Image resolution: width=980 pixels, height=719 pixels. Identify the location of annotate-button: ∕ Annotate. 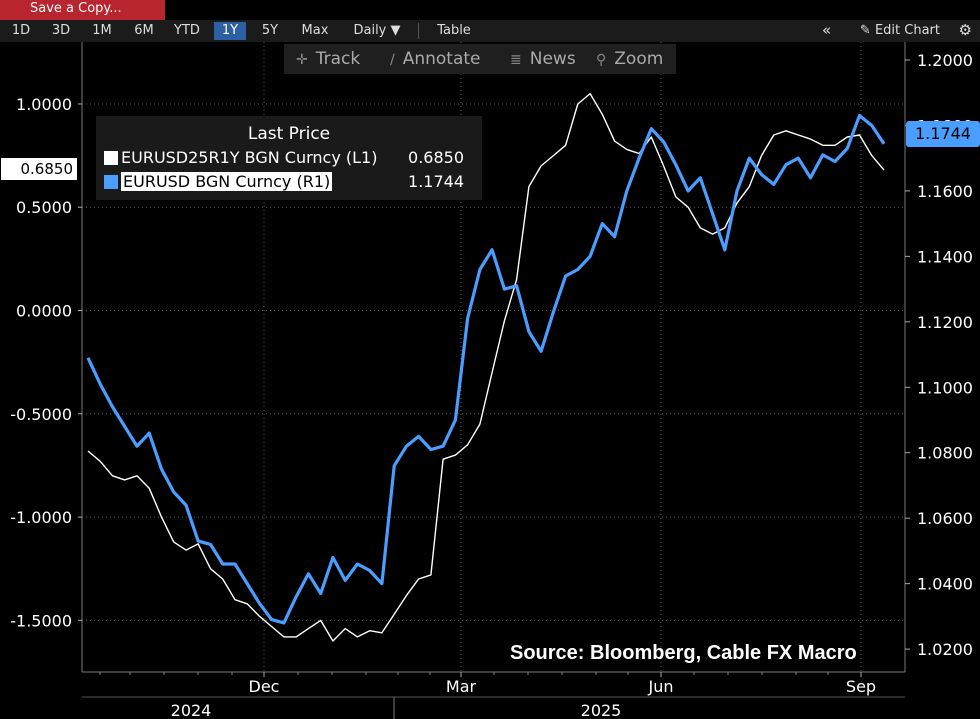
(435, 59).